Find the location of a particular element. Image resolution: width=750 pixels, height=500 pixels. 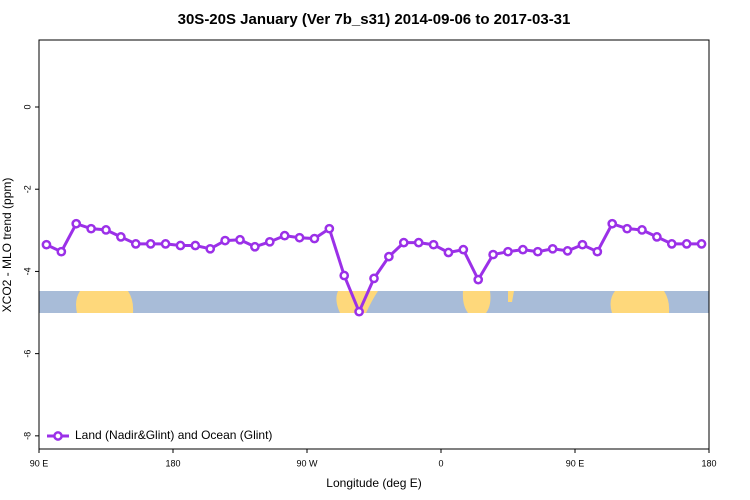

y-tick-label: -6 is located at coordinates (27, 354).